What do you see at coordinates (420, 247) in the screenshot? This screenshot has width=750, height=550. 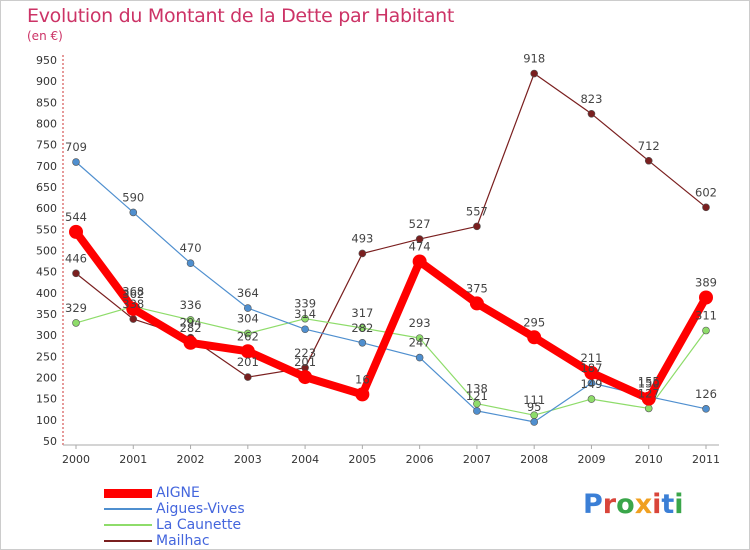 I see `data-label: 474` at bounding box center [420, 247].